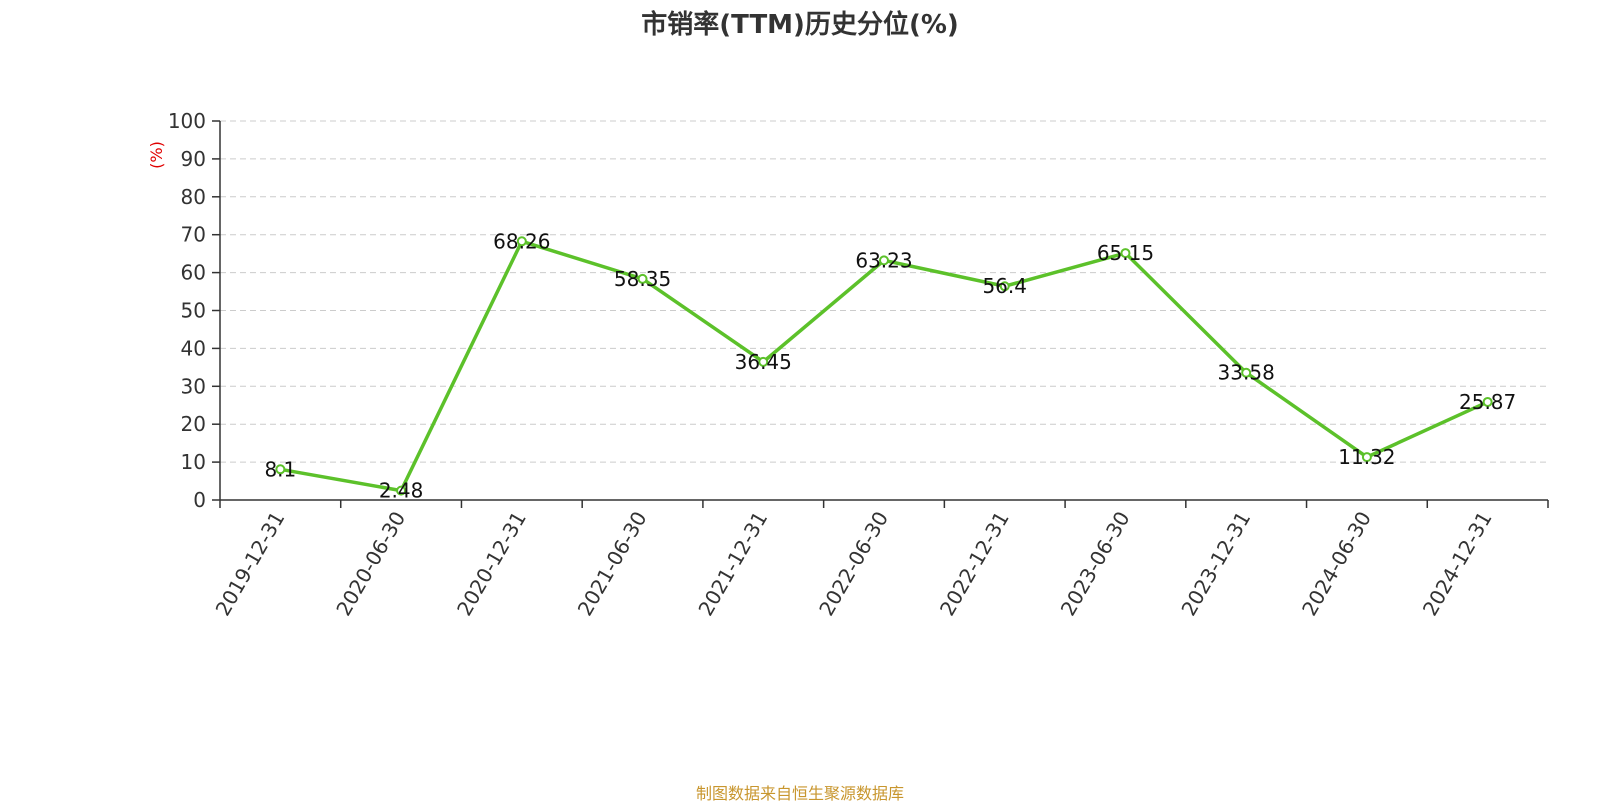  I want to click on data-label: 8.1, so click(280, 469).